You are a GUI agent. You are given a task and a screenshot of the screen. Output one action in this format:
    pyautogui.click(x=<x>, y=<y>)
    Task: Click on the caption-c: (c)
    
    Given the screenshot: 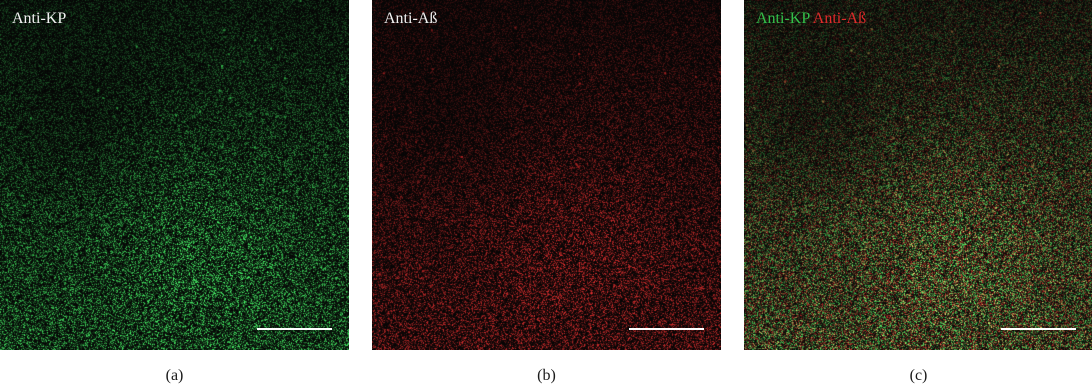 What is the action you would take?
    pyautogui.click(x=918, y=375)
    